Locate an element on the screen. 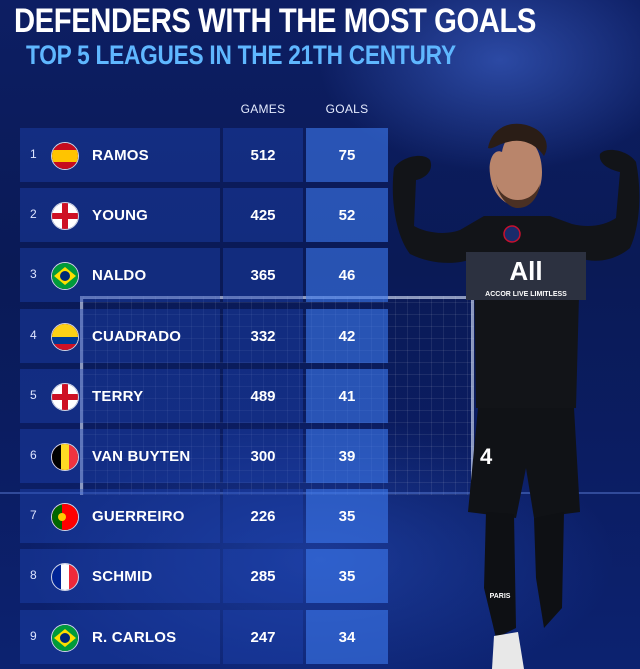 The height and width of the screenshot is (669, 640). rank-number: 8 is located at coordinates (33, 575).